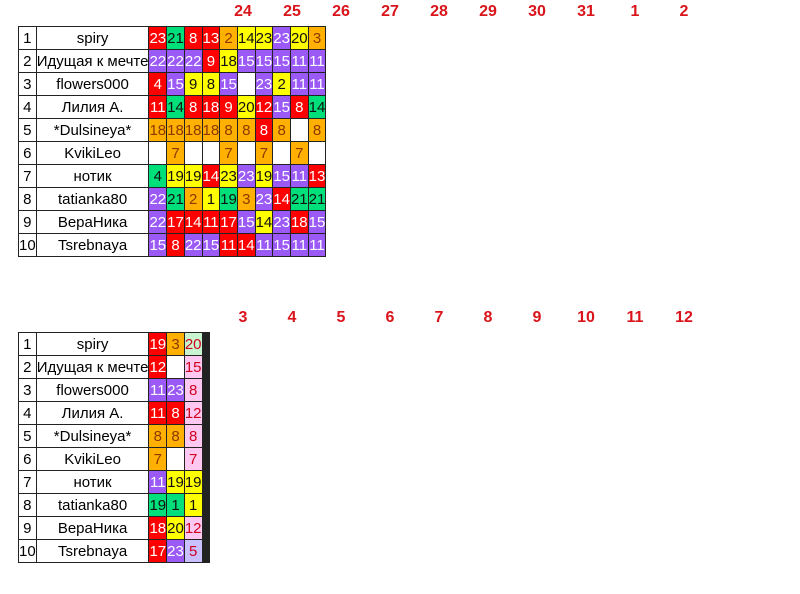 Image resolution: width=800 pixels, height=594 pixels. Describe the element at coordinates (299, 38) in the screenshot. I see `score-cell: 20` at that location.